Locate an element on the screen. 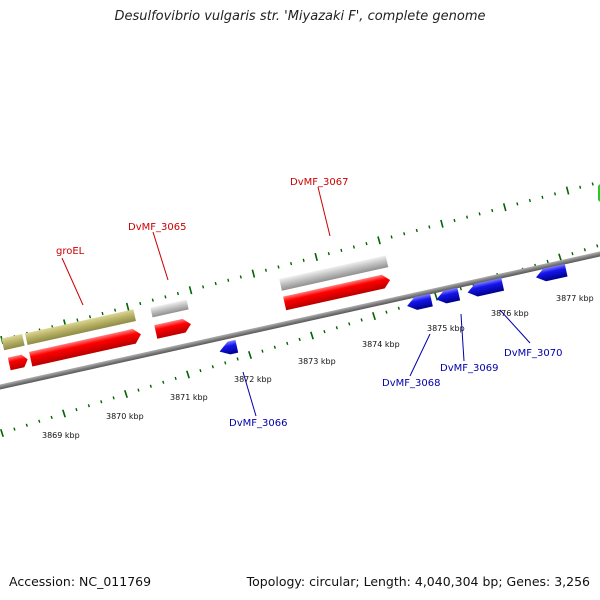 This screenshot has width=600, height=600. dvmf-3066-cds-arrow is located at coordinates (229, 347).